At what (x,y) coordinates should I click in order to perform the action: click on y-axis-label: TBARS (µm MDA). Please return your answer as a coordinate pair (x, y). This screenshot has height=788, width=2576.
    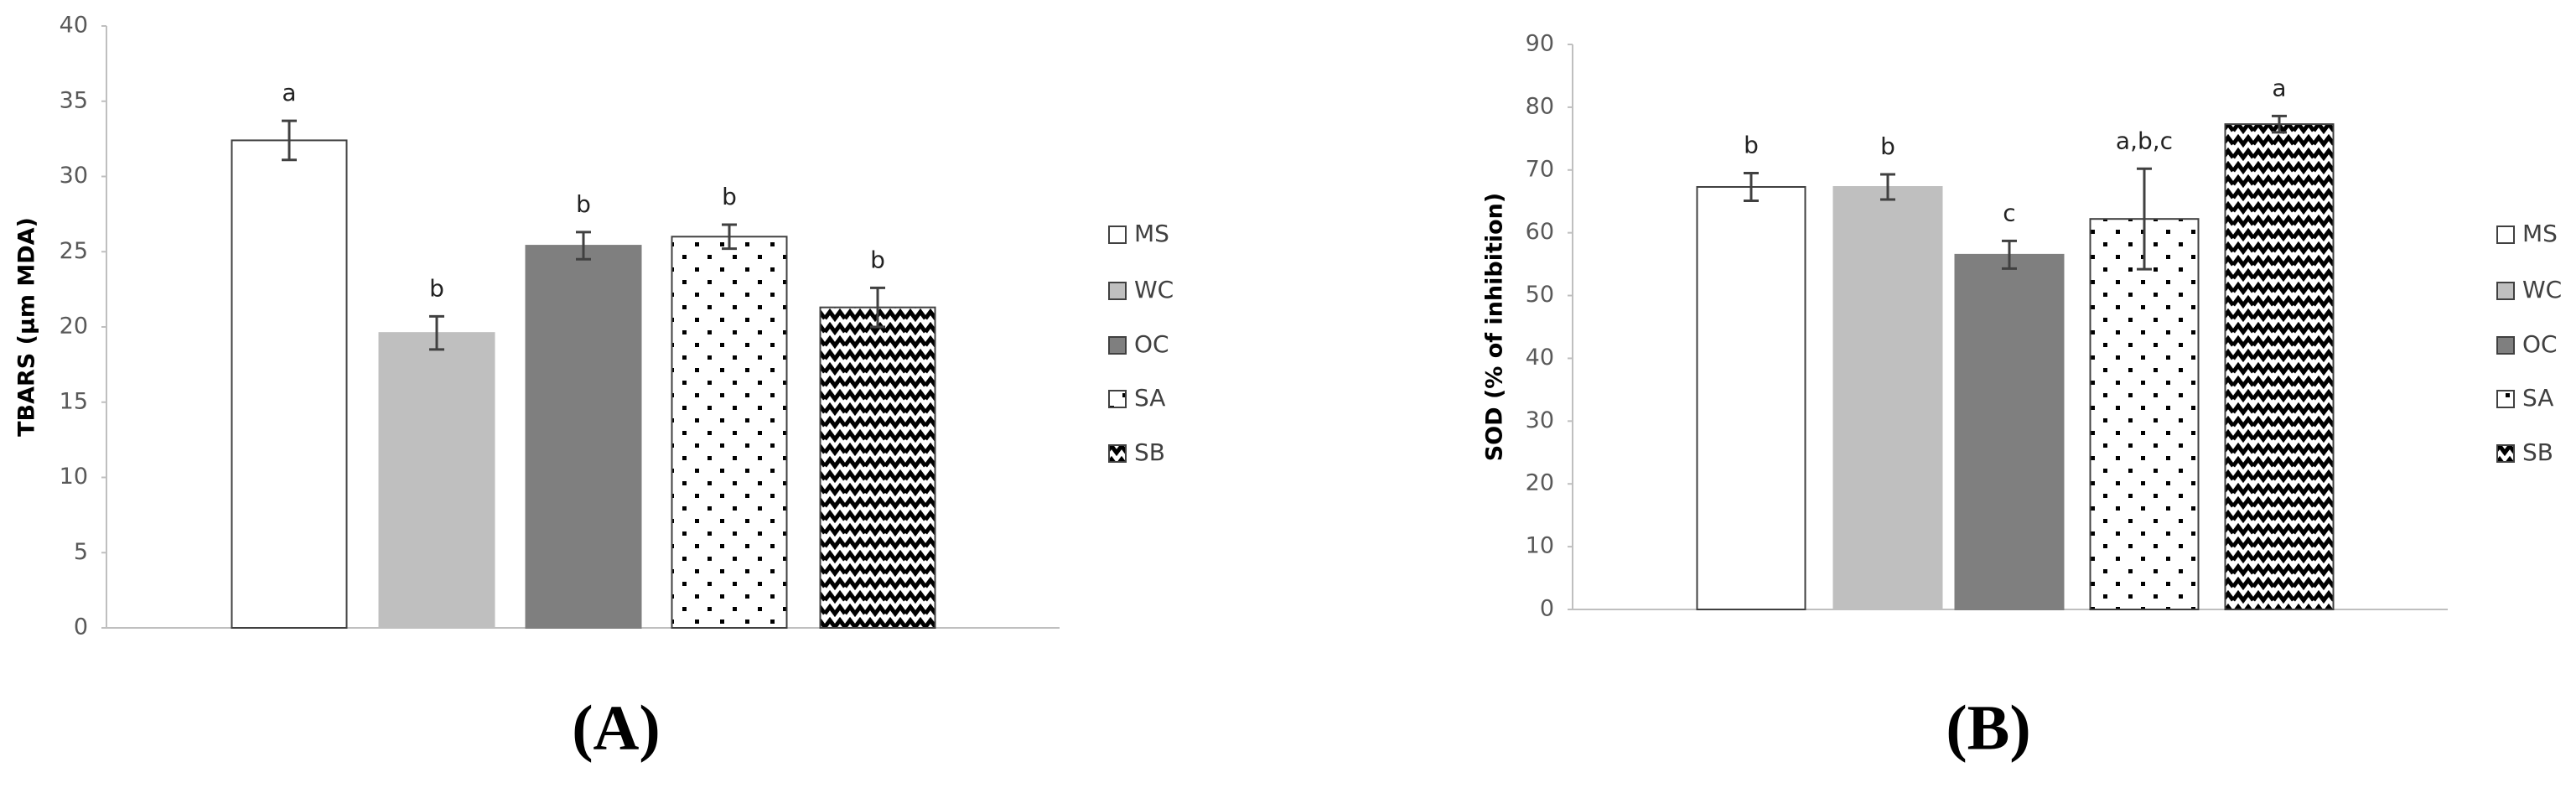
    Looking at the image, I should click on (27, 327).